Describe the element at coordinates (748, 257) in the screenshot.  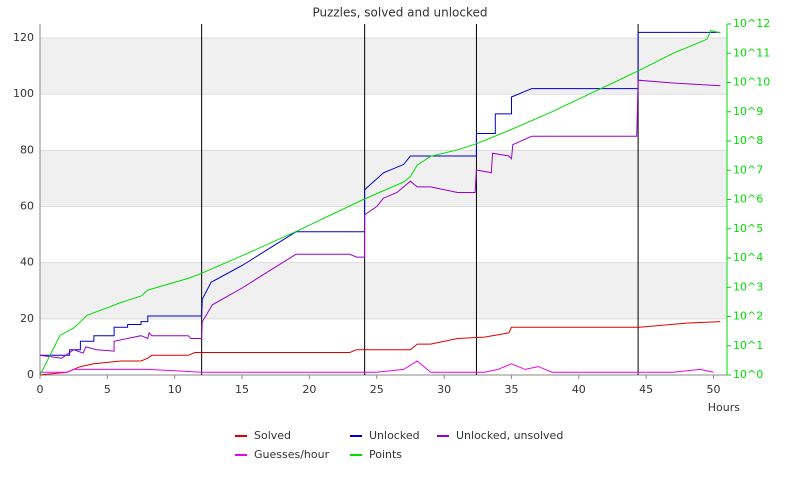
I see `y2-tick-label: 10^4` at that location.